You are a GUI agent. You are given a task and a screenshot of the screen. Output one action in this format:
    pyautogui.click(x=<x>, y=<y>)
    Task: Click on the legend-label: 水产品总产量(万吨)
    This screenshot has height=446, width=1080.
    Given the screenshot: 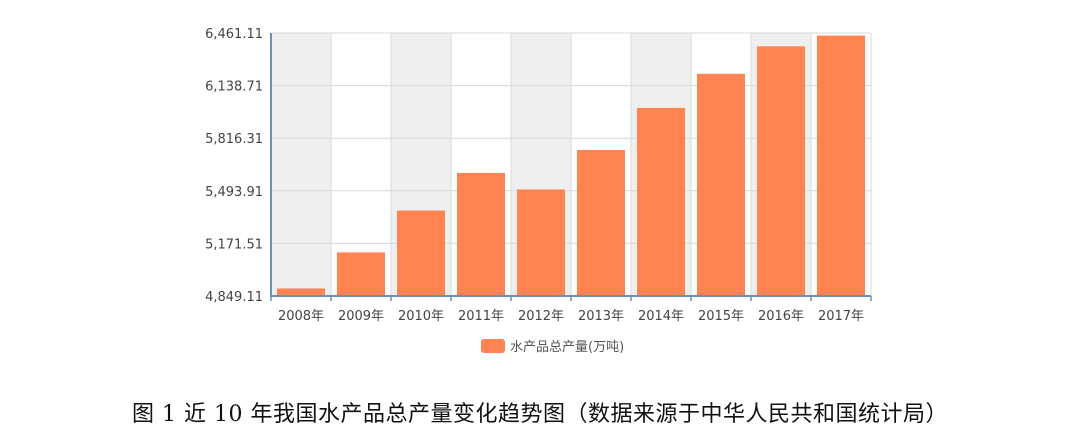 What is the action you would take?
    pyautogui.click(x=567, y=347)
    